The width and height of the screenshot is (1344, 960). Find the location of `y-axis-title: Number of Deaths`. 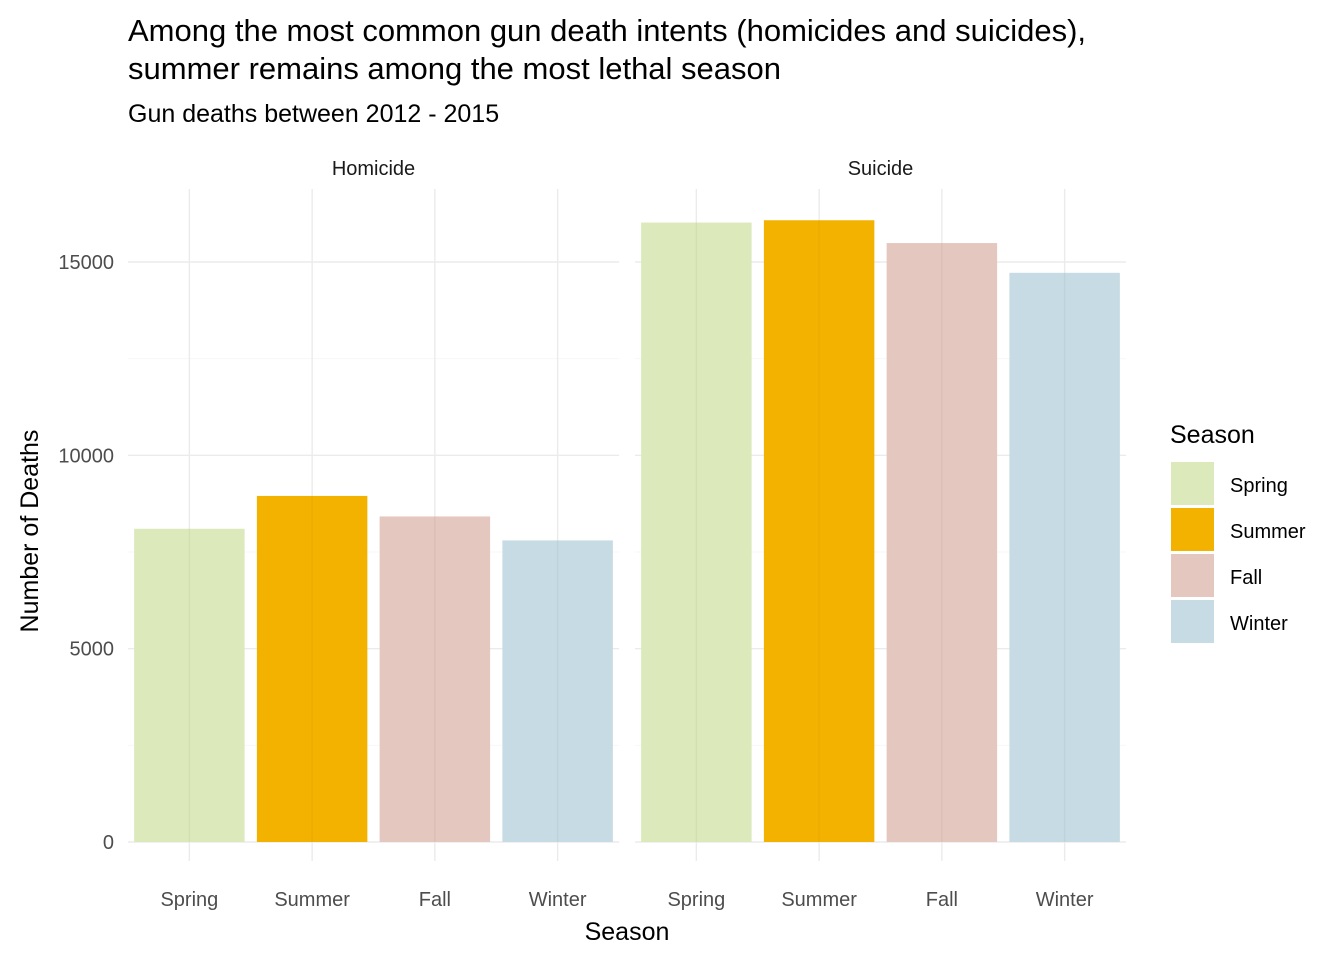

y-axis-title: Number of Deaths is located at coordinates (30, 531).